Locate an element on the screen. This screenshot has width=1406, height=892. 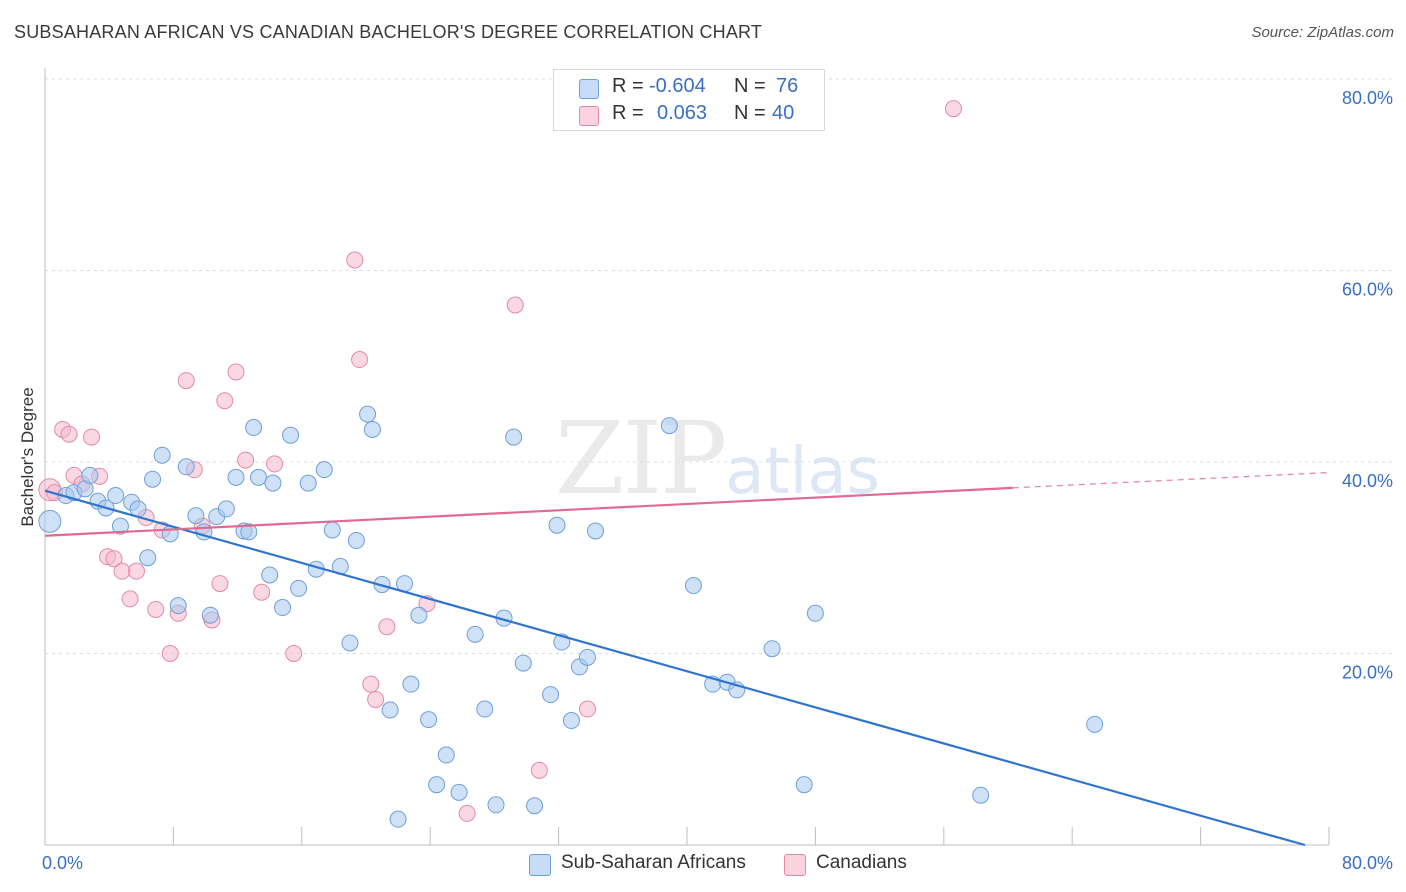
y-tick-label: 60.0% is located at coordinates (1367, 290).